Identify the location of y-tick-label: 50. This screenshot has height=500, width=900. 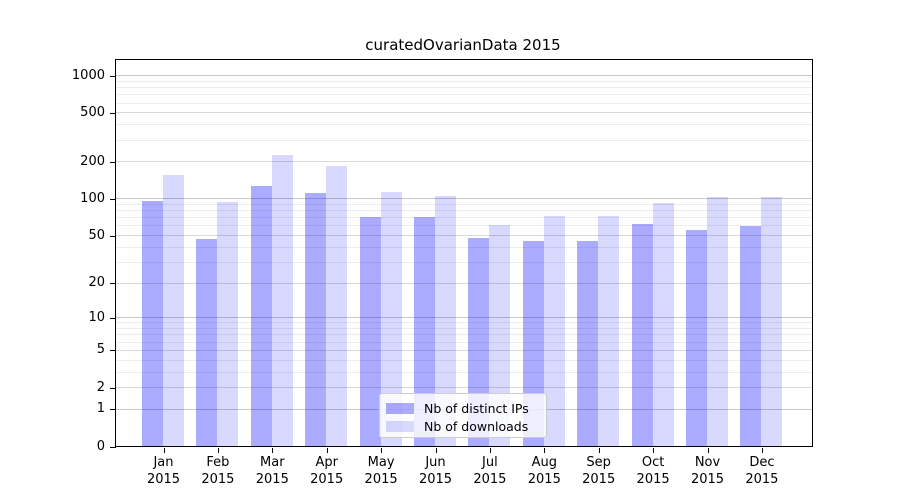
(96, 235).